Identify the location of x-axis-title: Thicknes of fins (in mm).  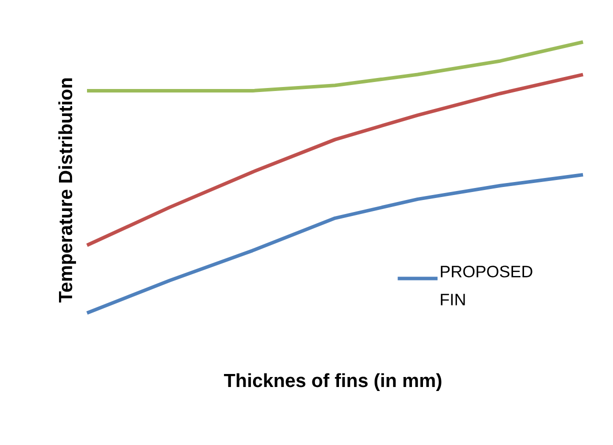
(333, 382).